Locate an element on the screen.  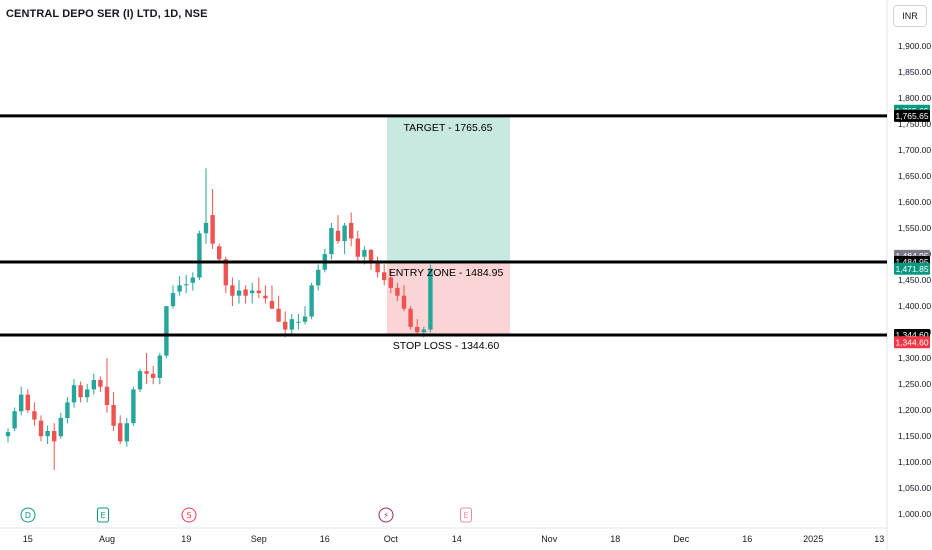
split-marker-icon is located at coordinates (189, 515).